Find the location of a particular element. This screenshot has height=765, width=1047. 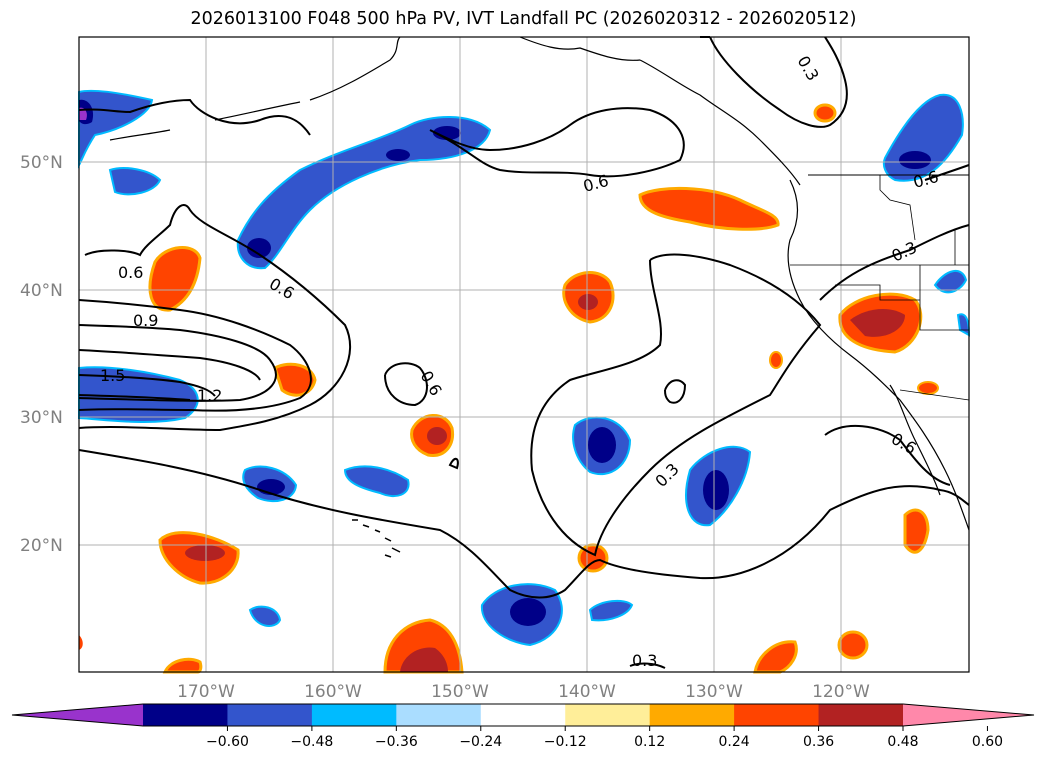

contour-label: 0.6 is located at coordinates (130, 272).